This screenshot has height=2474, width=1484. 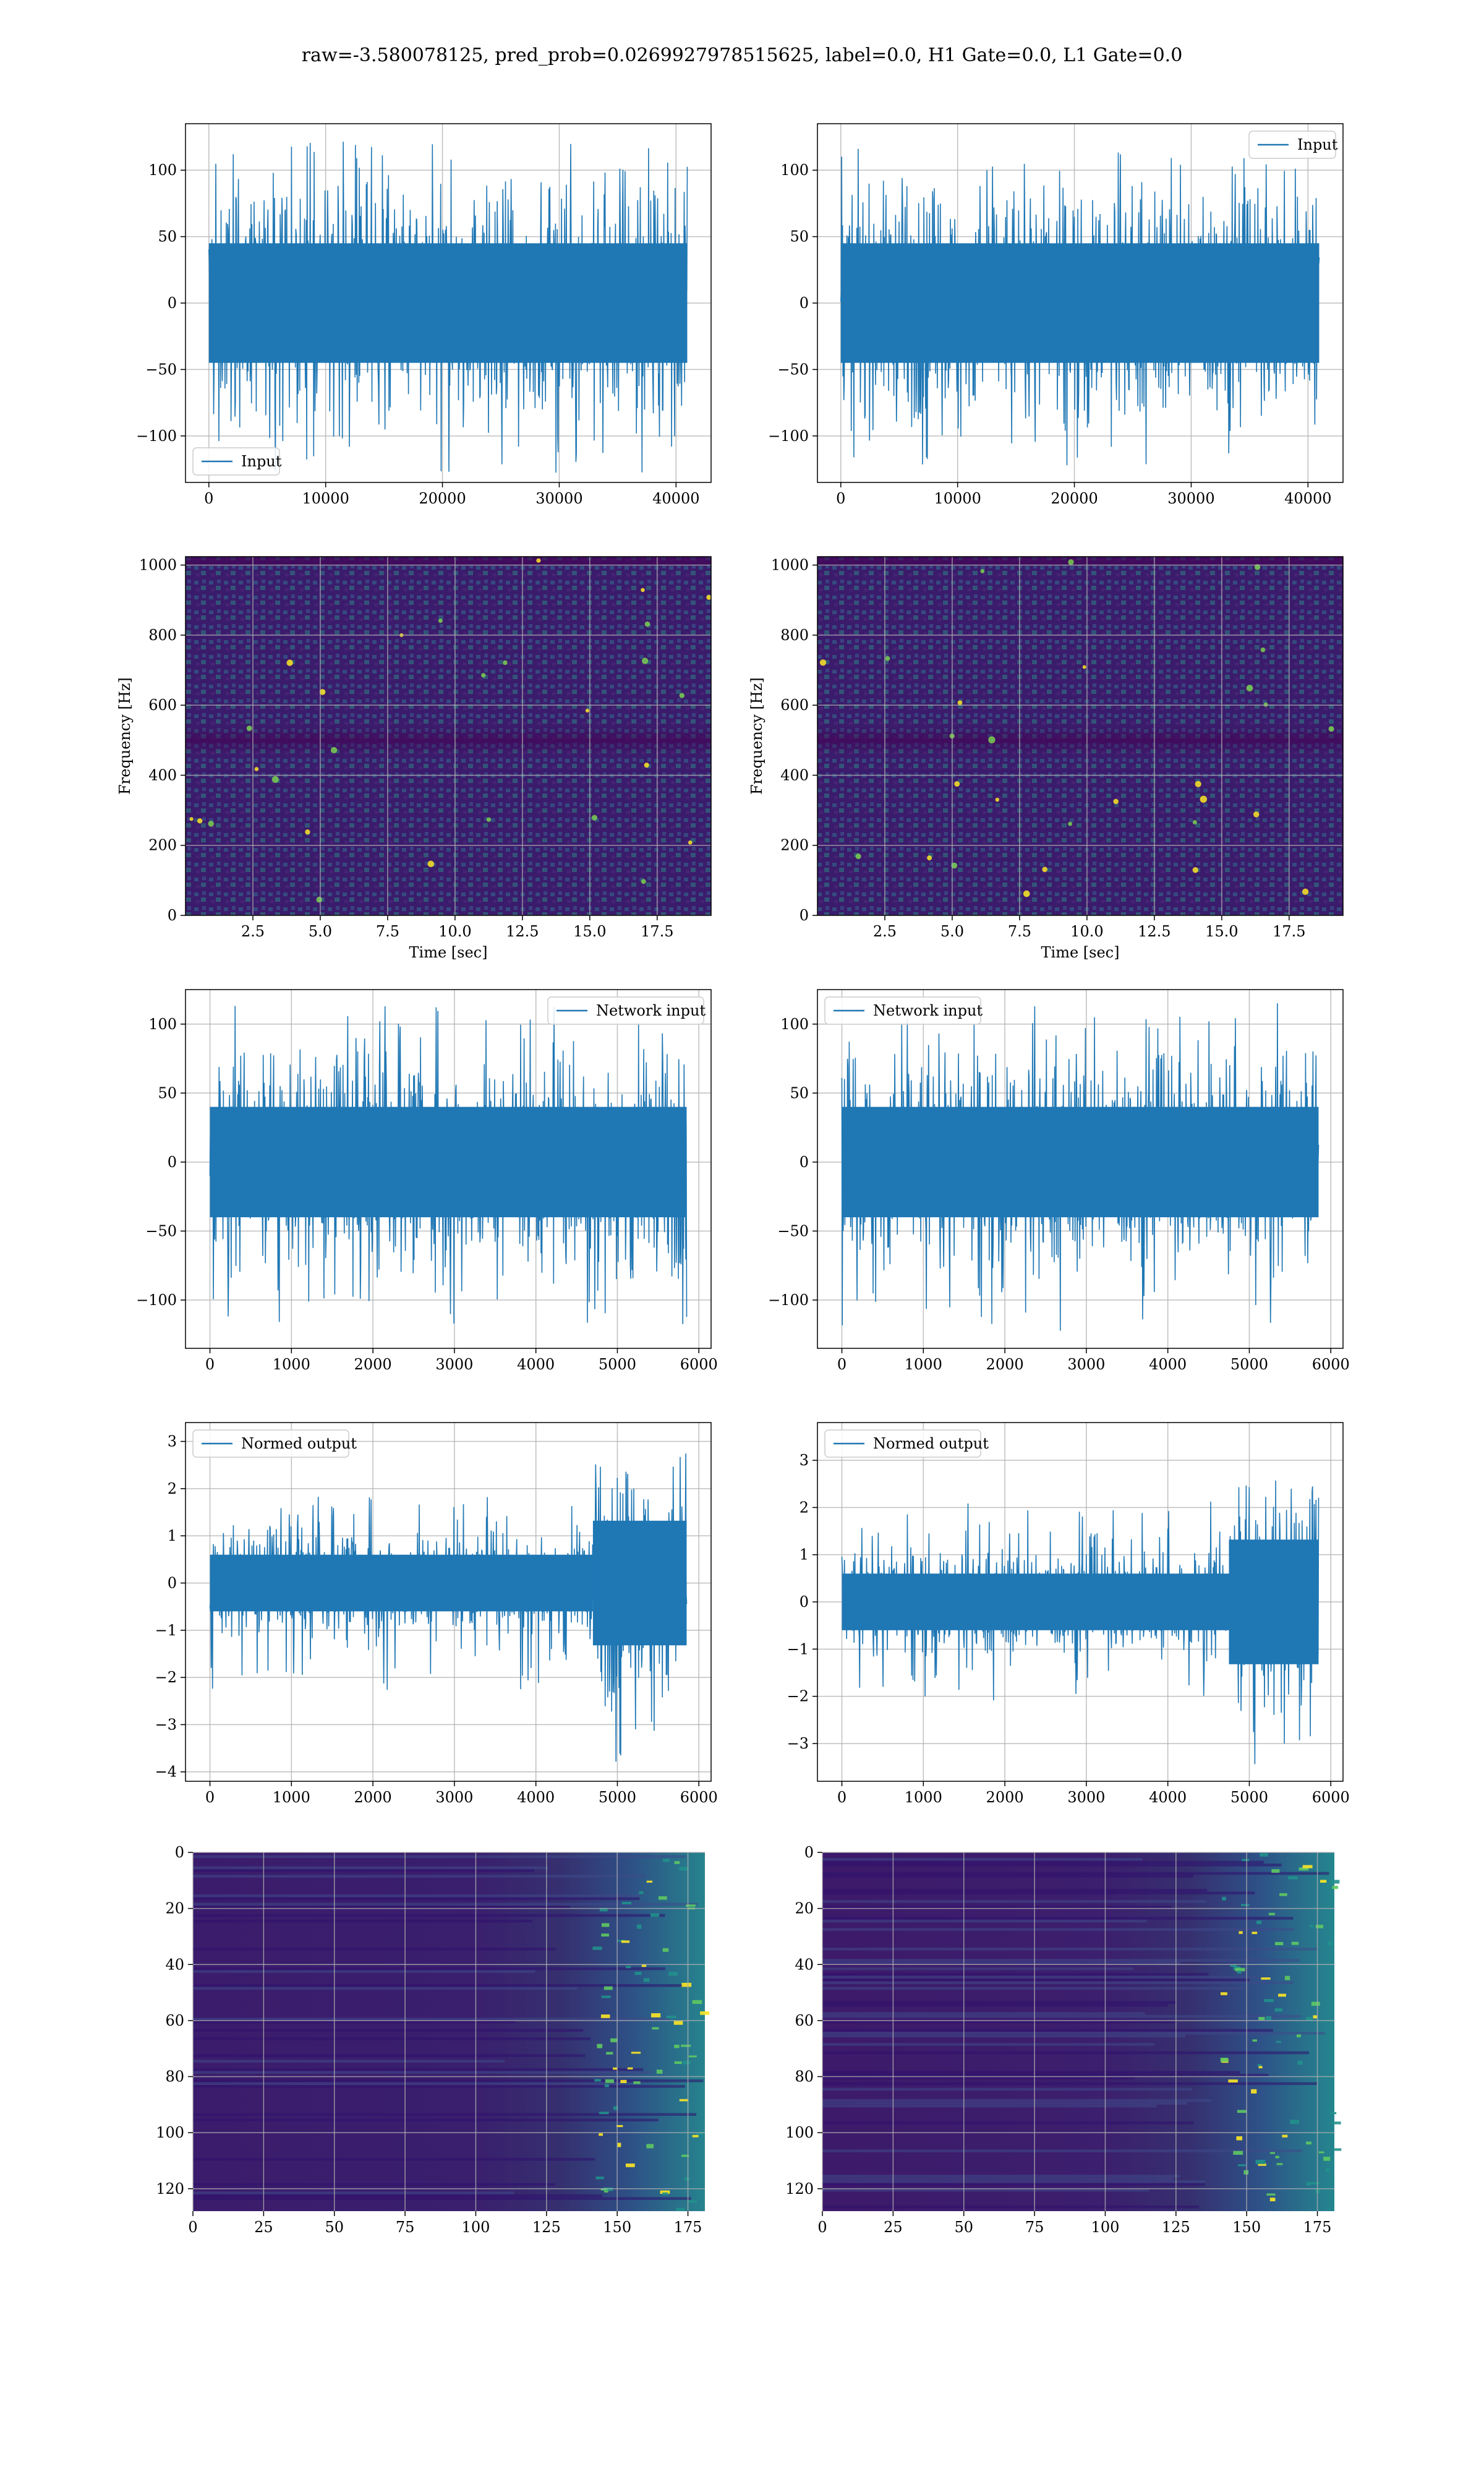 I want to click on x-tick-label: 2.5, so click(x=253, y=931).